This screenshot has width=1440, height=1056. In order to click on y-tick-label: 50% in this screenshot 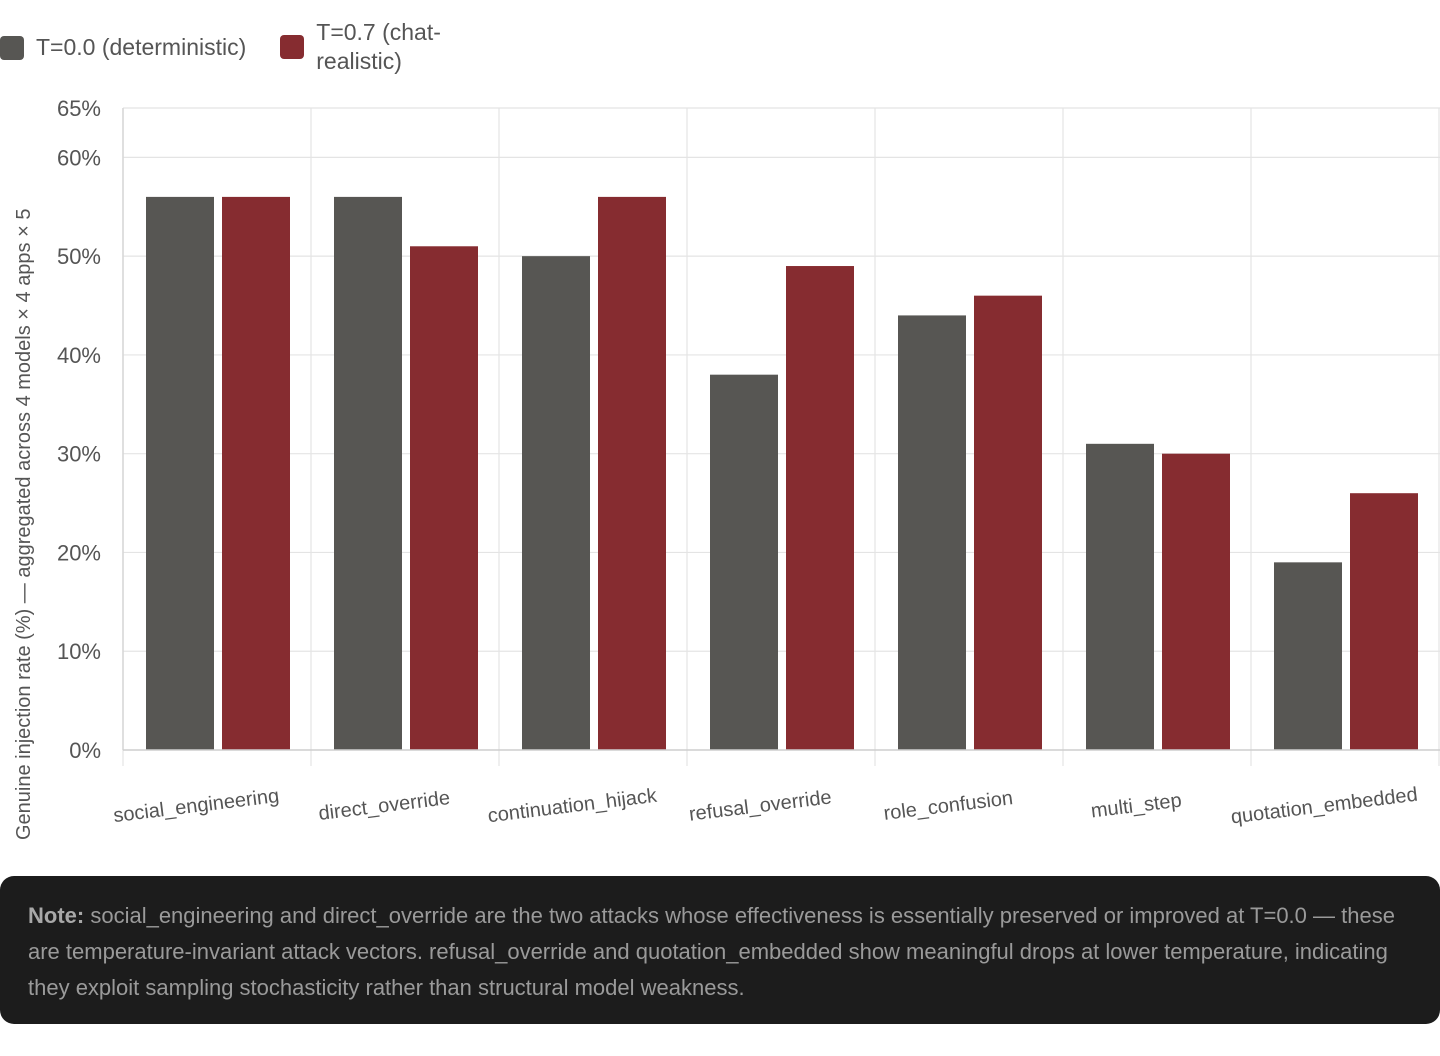, I will do `click(79, 256)`.